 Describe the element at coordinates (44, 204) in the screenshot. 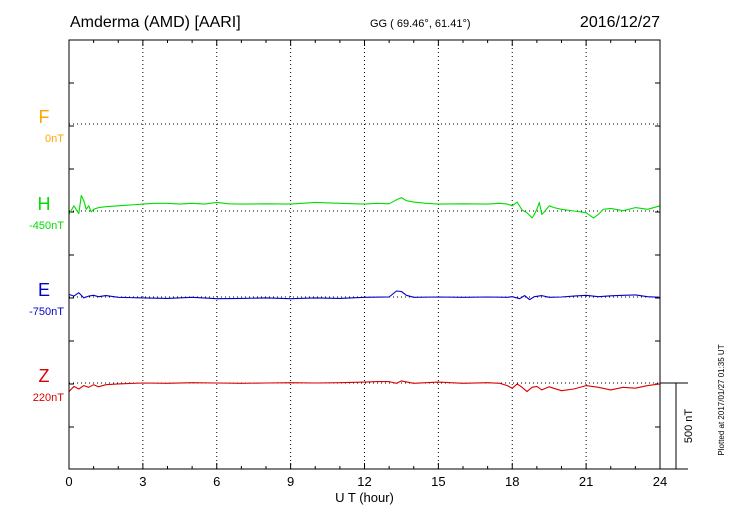

I see `component-label-h: H` at that location.